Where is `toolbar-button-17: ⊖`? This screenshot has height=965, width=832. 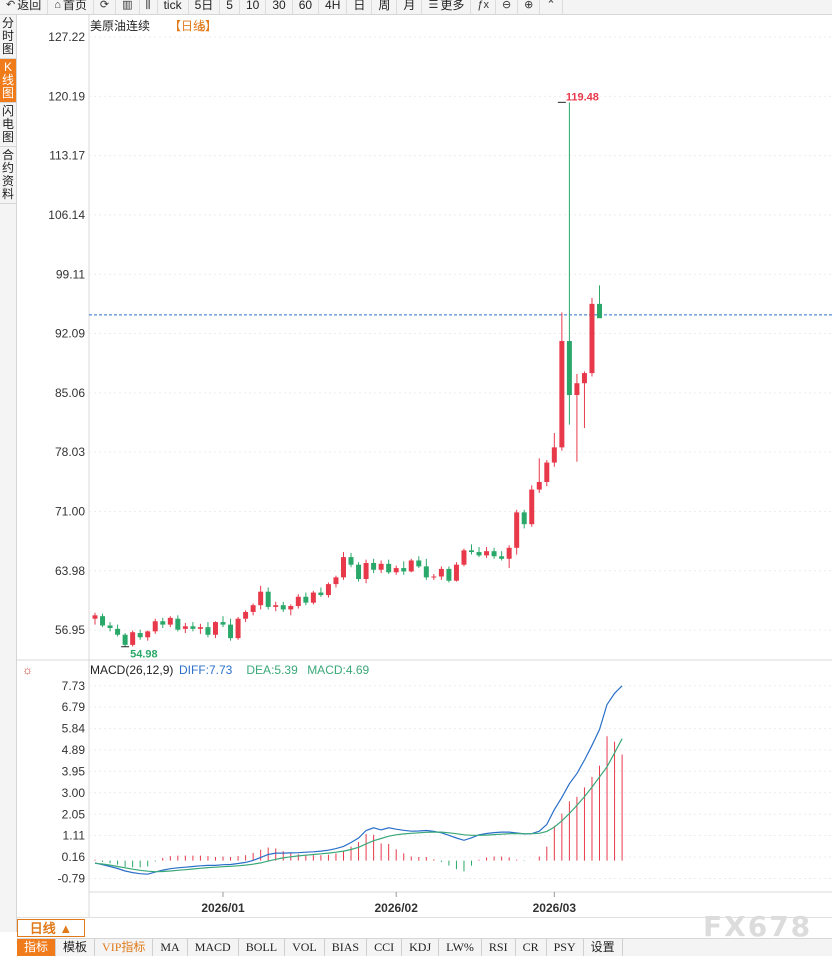
toolbar-button-17: ⊖ is located at coordinates (507, 7).